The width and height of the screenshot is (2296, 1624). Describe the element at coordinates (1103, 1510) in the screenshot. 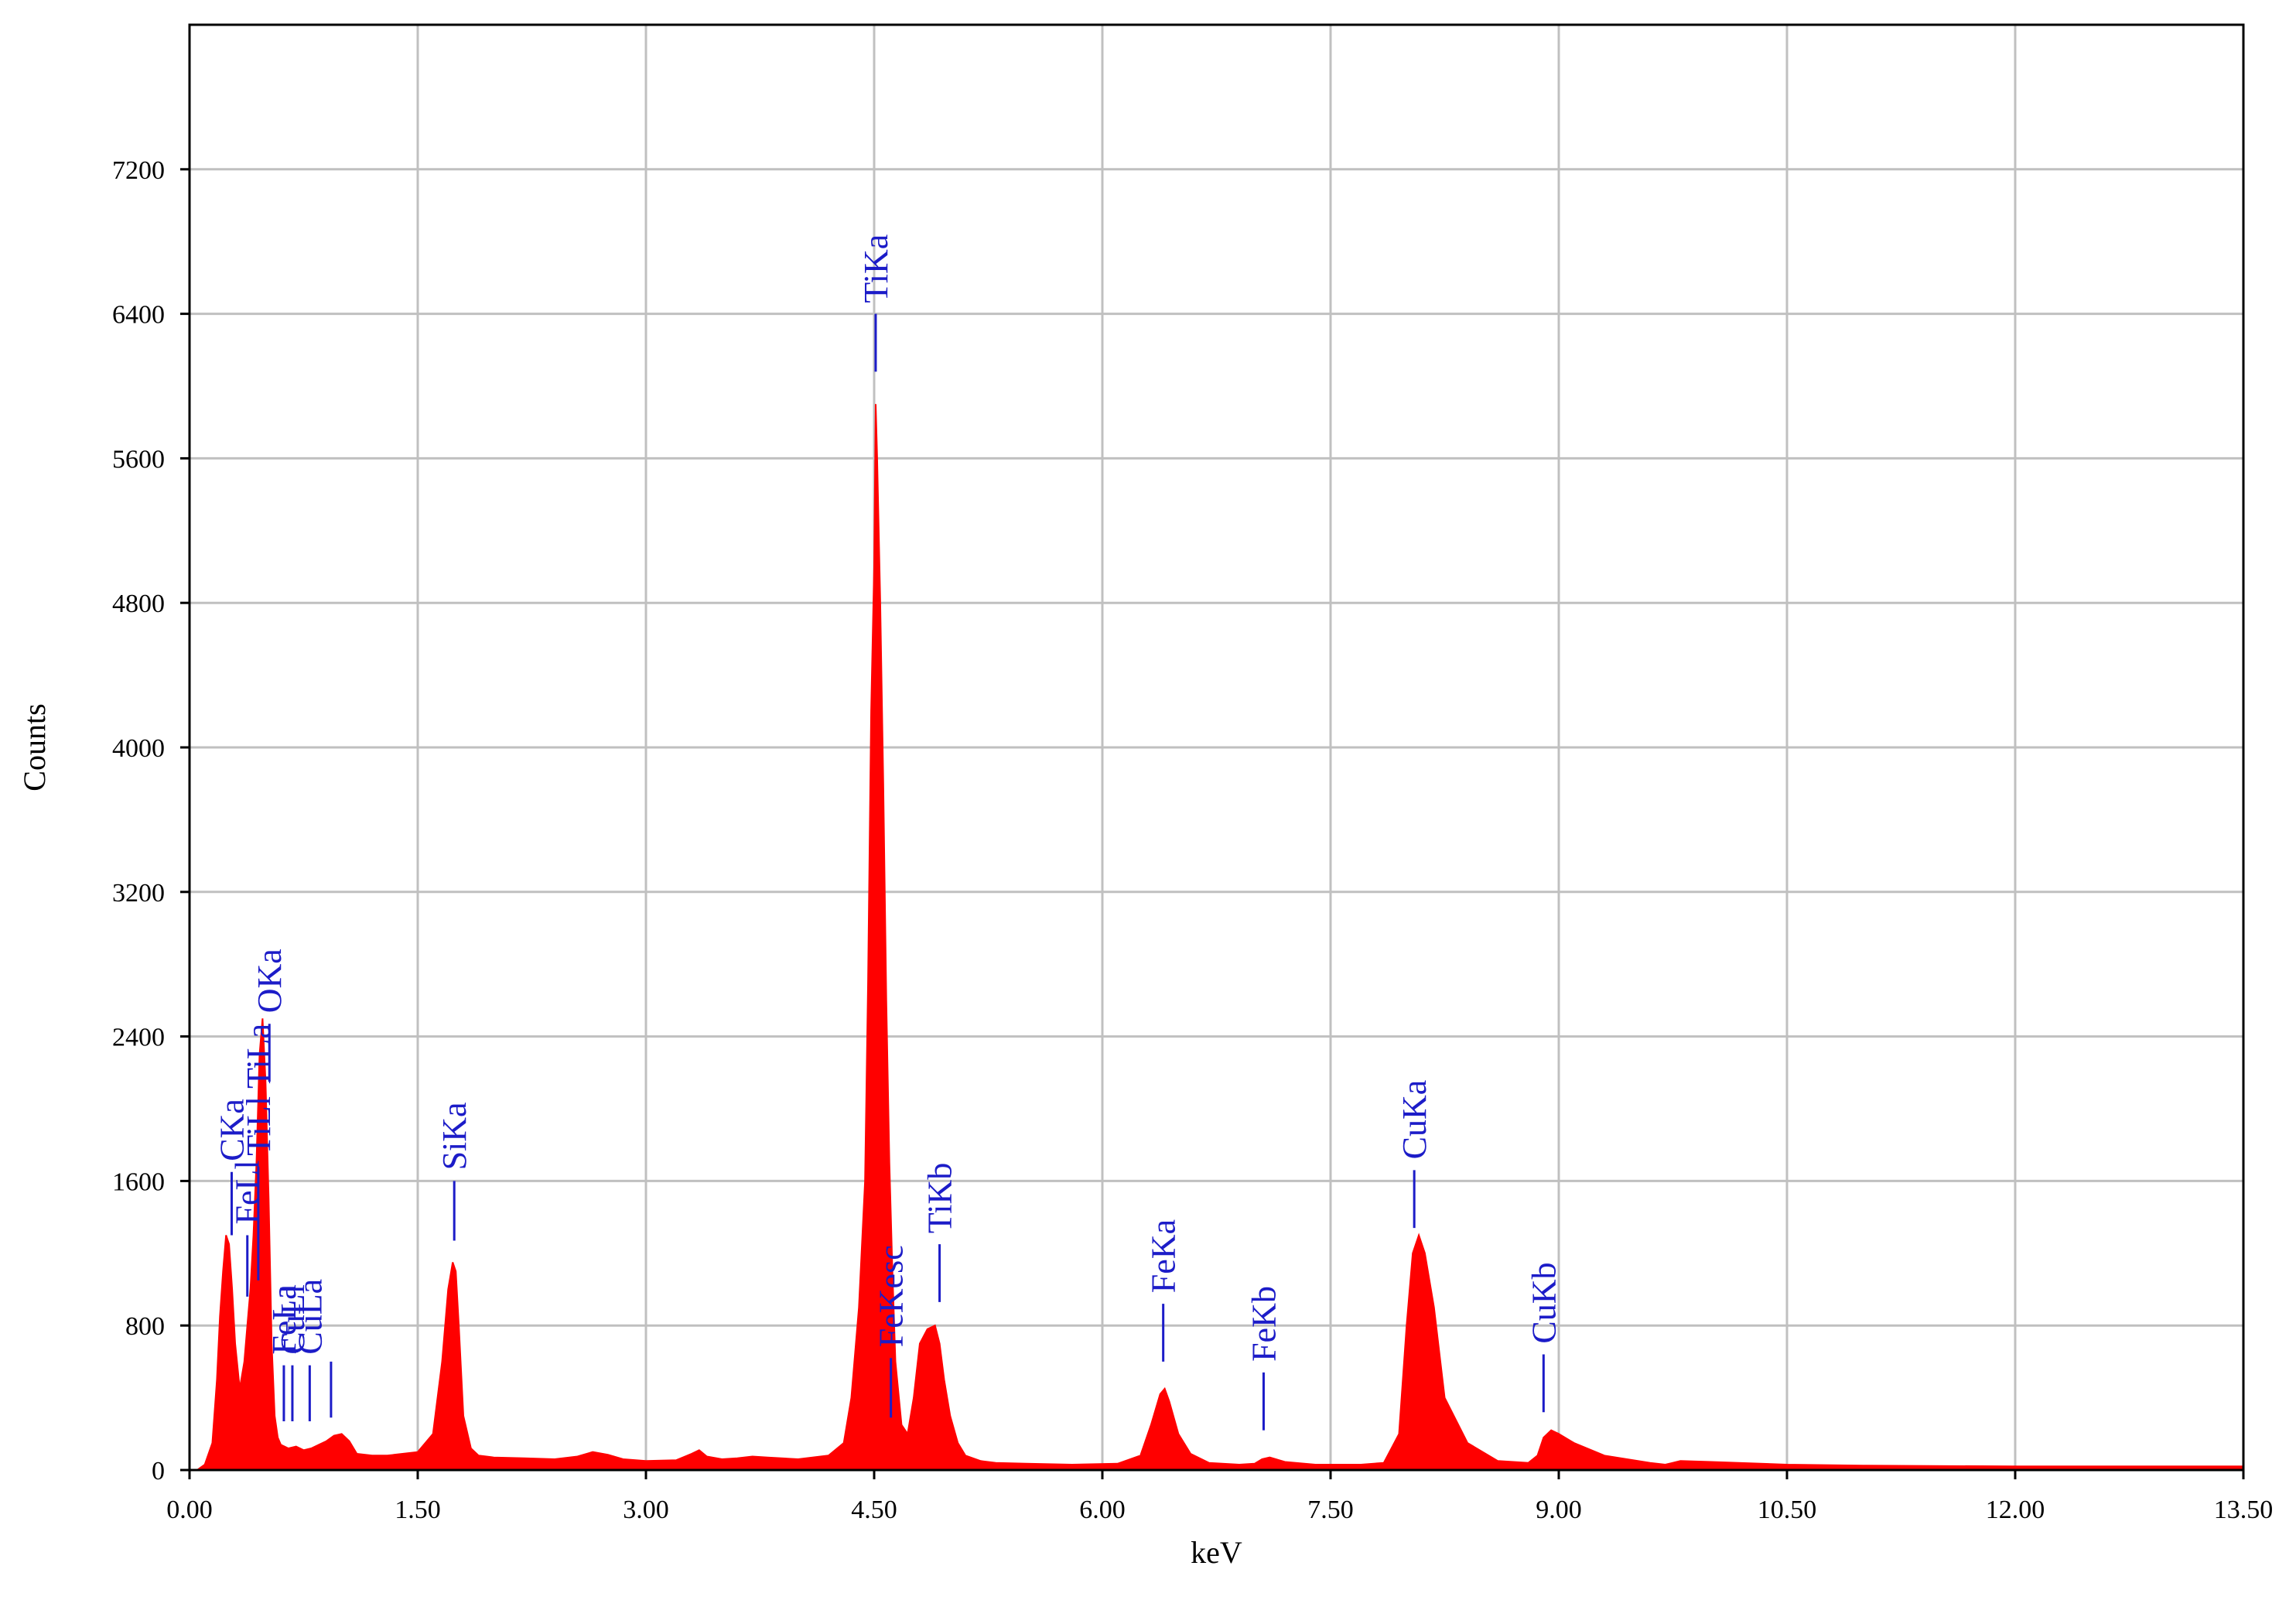

I see `x-tick-label: 6.00` at that location.